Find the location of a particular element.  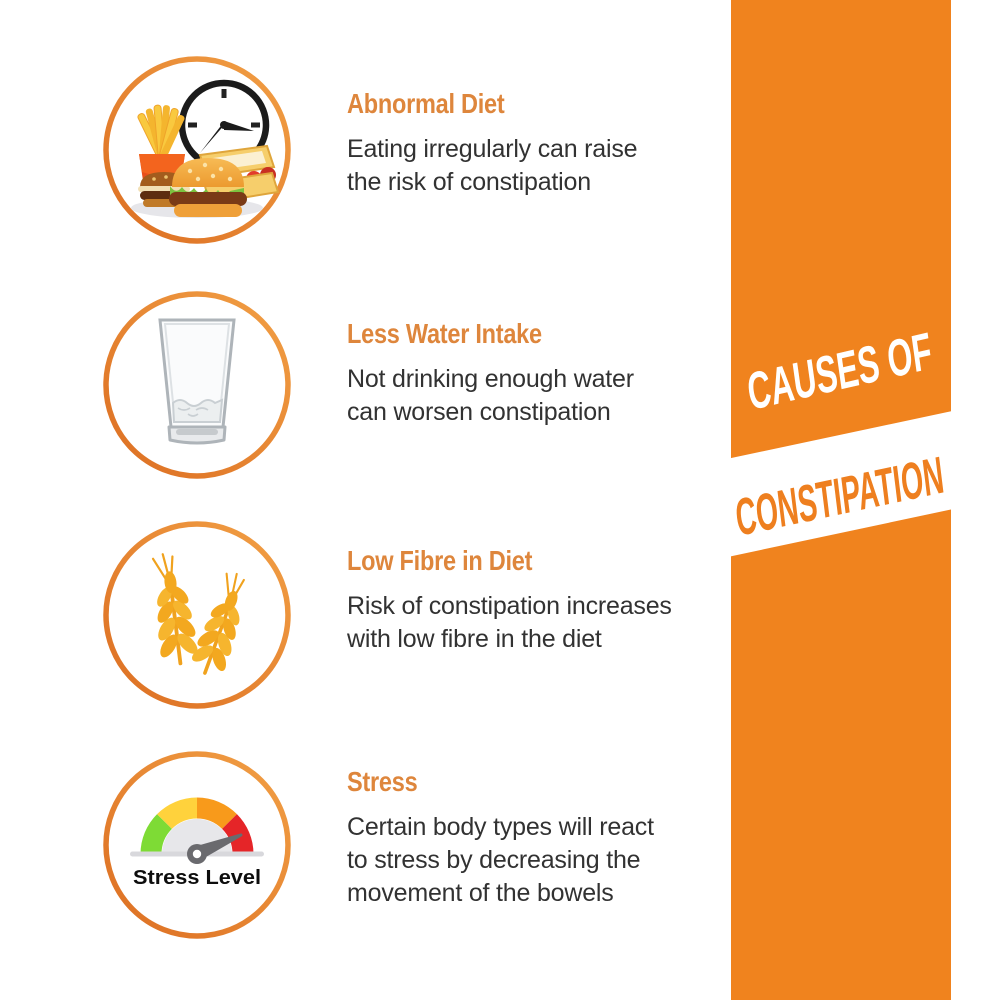

wheat-grain-icon is located at coordinates (197, 615).